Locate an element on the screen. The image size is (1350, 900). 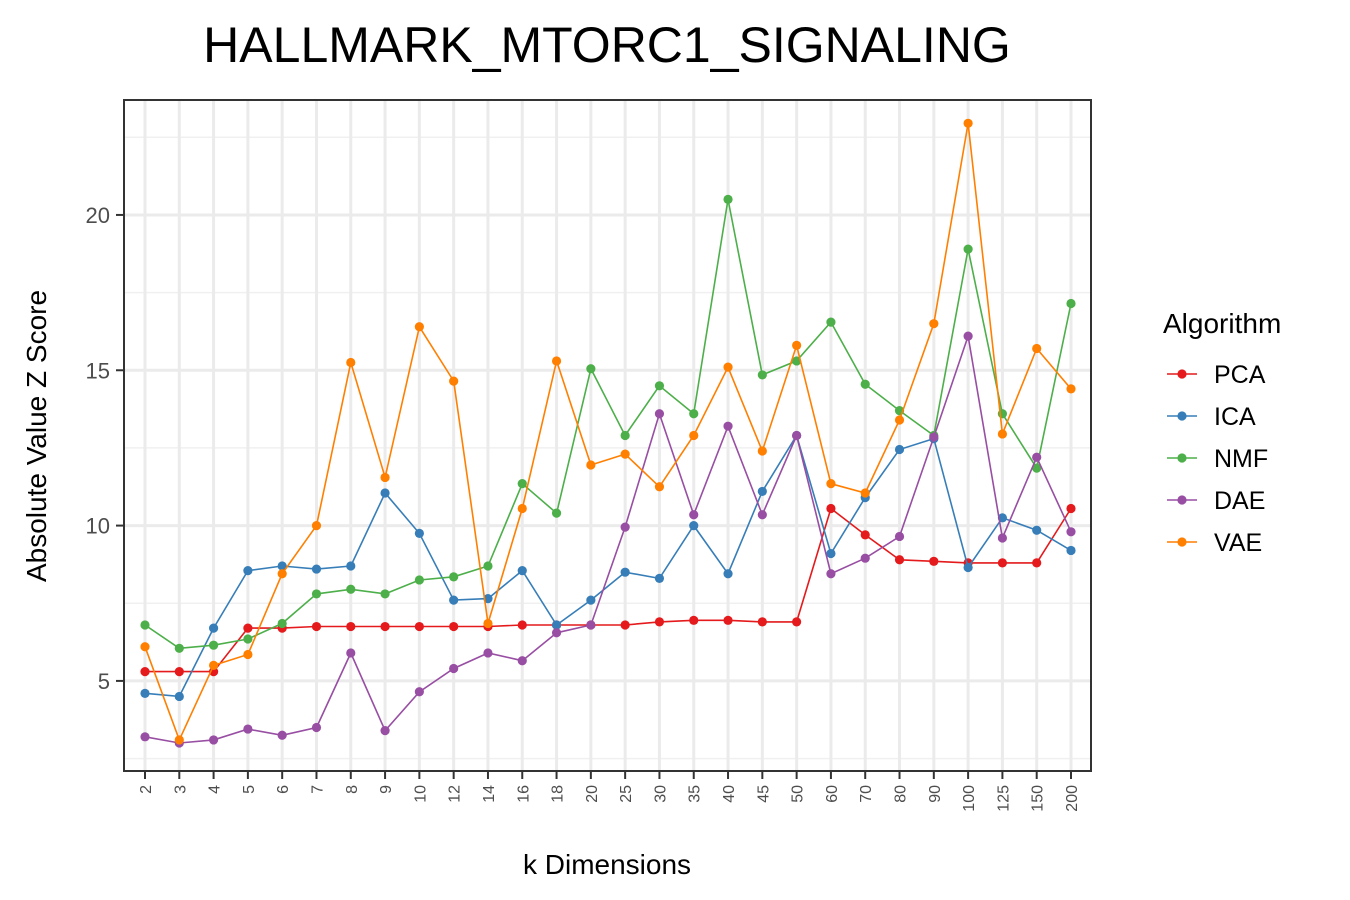
x-tick-label: 200 is located at coordinates (1072, 798).